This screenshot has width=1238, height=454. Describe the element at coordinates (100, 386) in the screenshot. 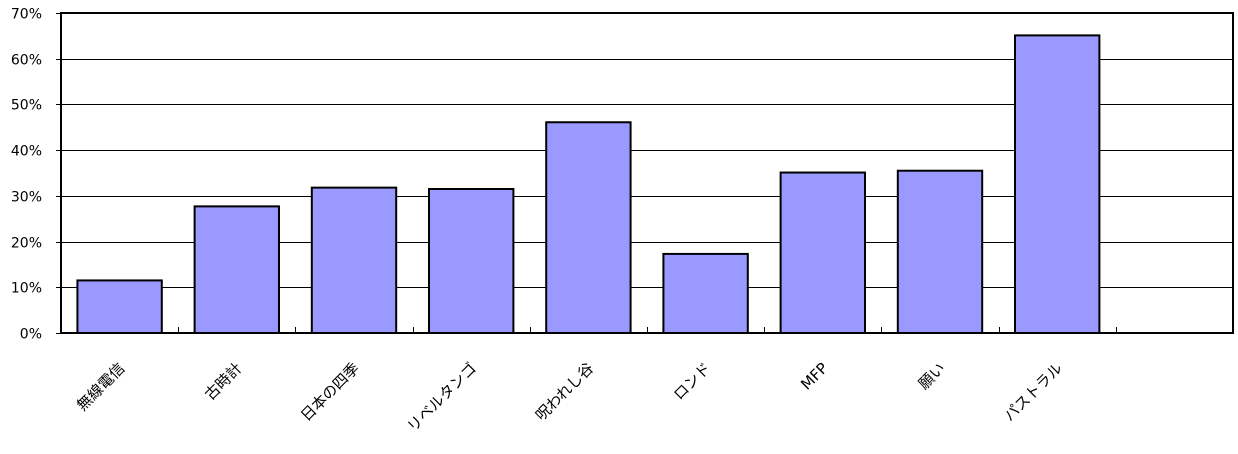

I see `x-category-label: 無線電信` at that location.